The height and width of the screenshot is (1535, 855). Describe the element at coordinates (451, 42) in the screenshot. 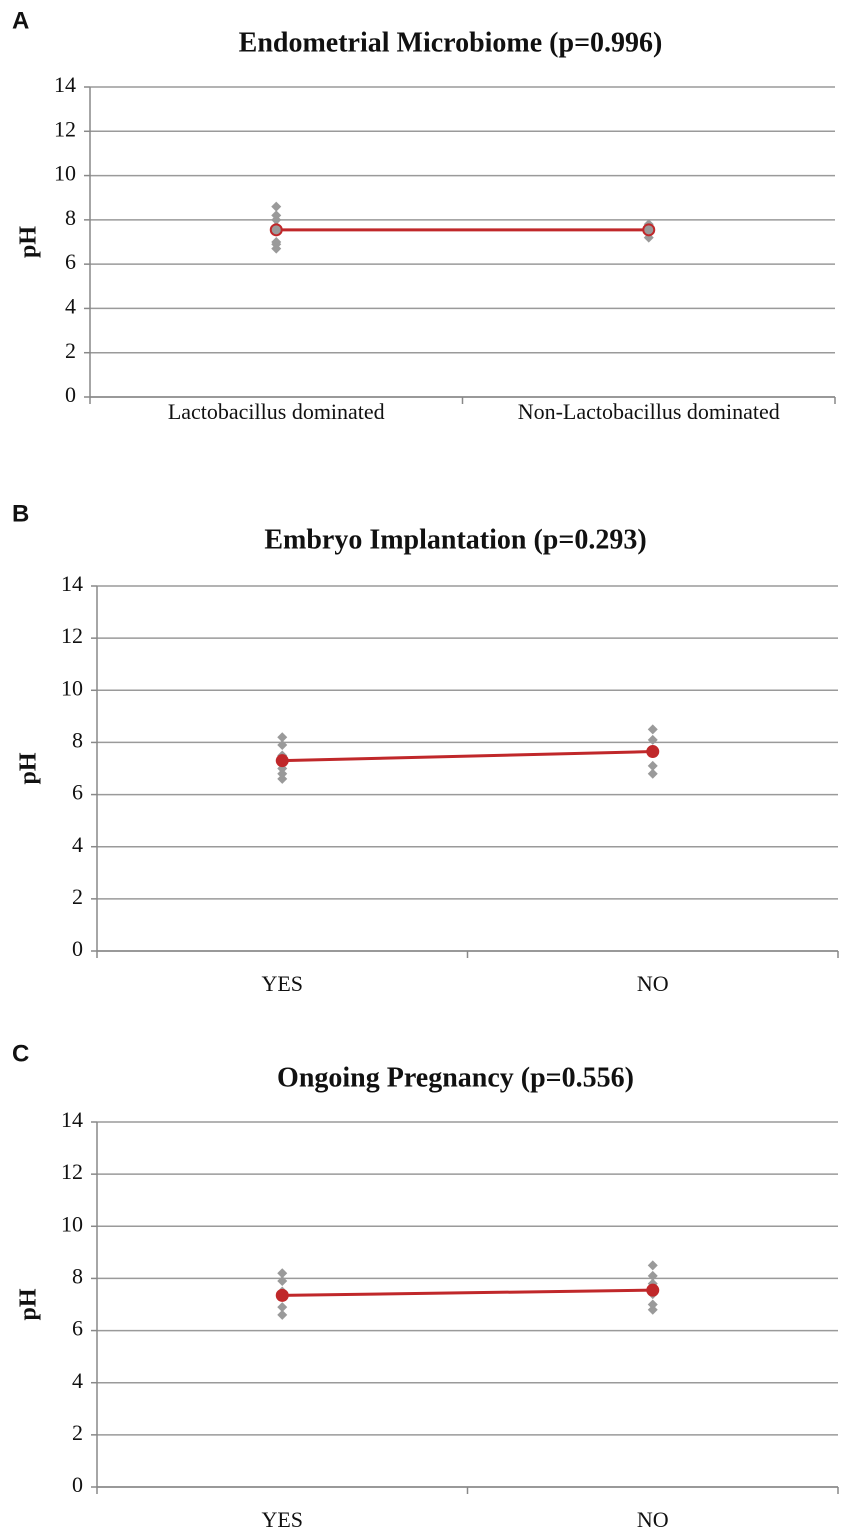

I see `chart-title: Endometrial Microbiome (p=0.996)` at that location.